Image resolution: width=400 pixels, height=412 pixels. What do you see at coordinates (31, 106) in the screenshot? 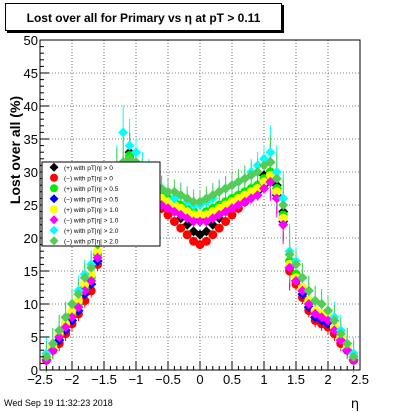
I see `y-tick-label: 40` at bounding box center [31, 106].